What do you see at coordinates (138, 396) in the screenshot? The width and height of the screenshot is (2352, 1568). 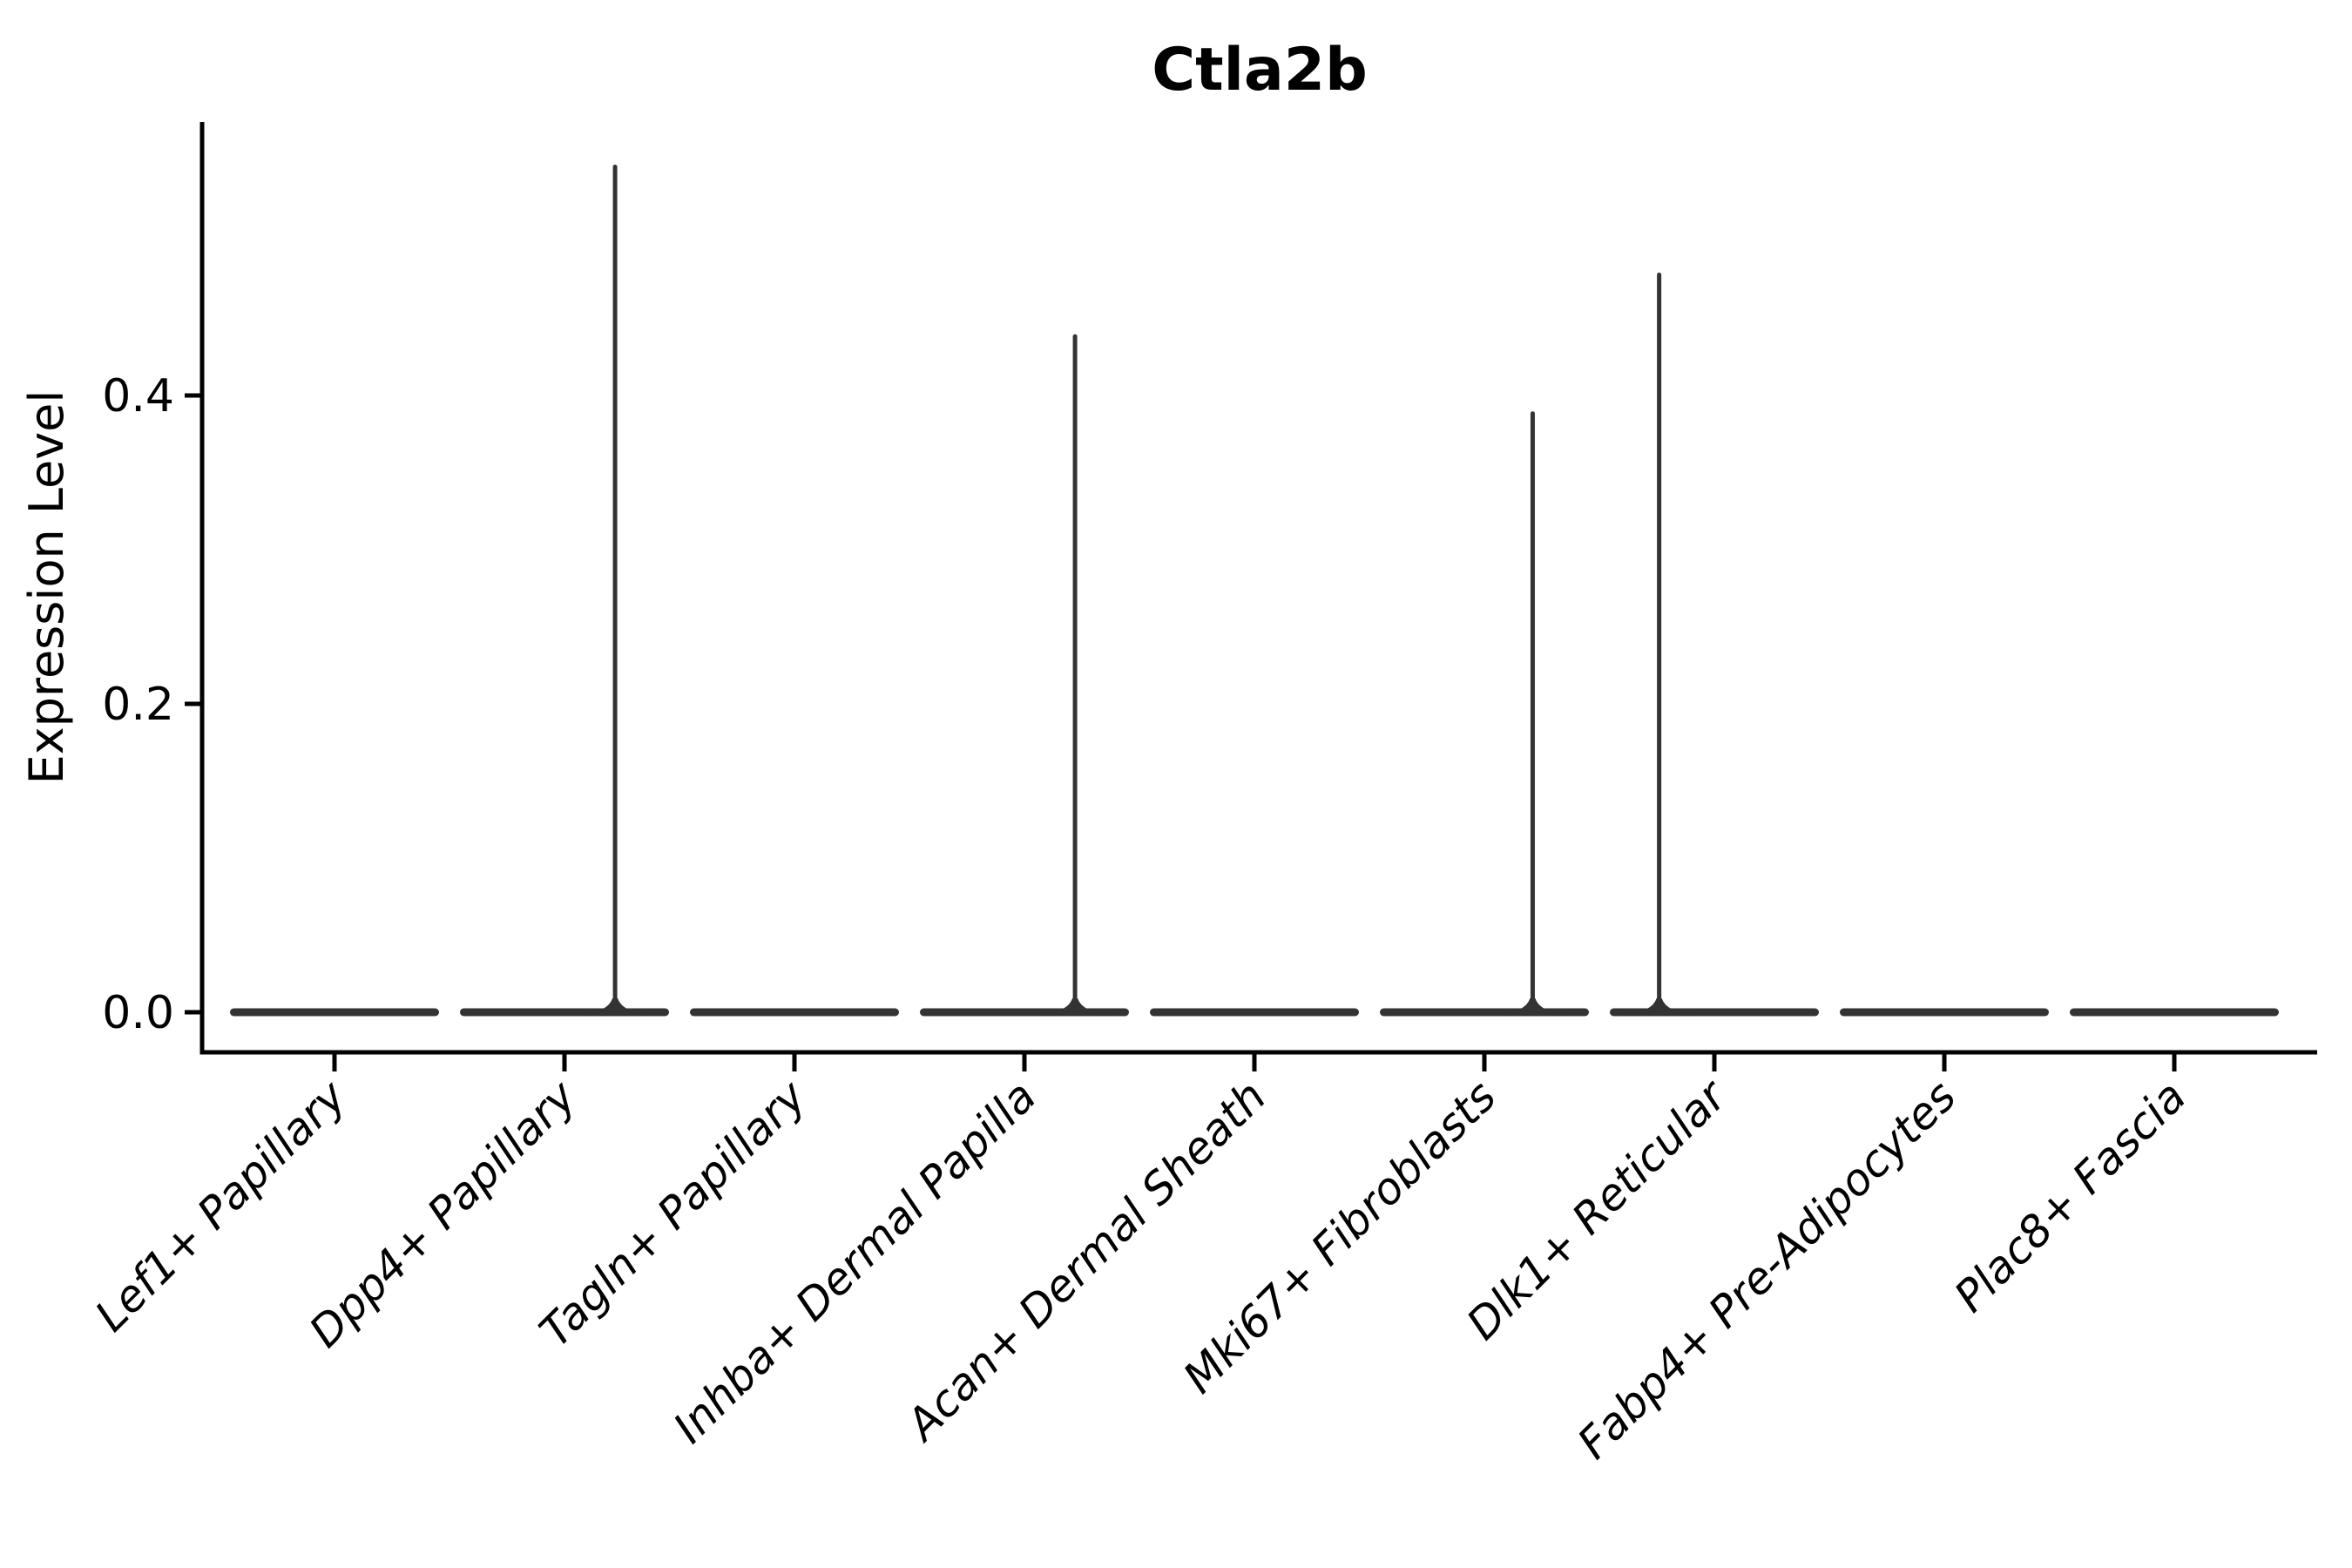 I see `y-tick-label: 0.4` at bounding box center [138, 396].